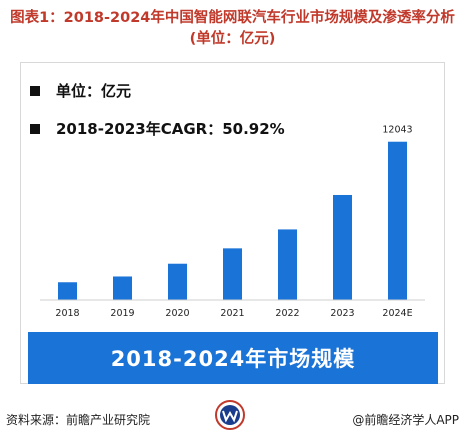  I want to click on chart-banner: 2018-2024年市场规模, so click(233, 358).